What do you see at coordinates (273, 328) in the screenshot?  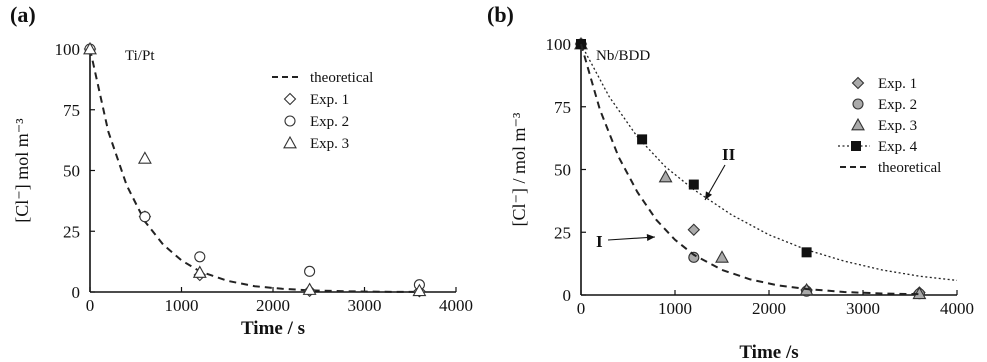 I see `x-axis-title: Time / s` at bounding box center [273, 328].